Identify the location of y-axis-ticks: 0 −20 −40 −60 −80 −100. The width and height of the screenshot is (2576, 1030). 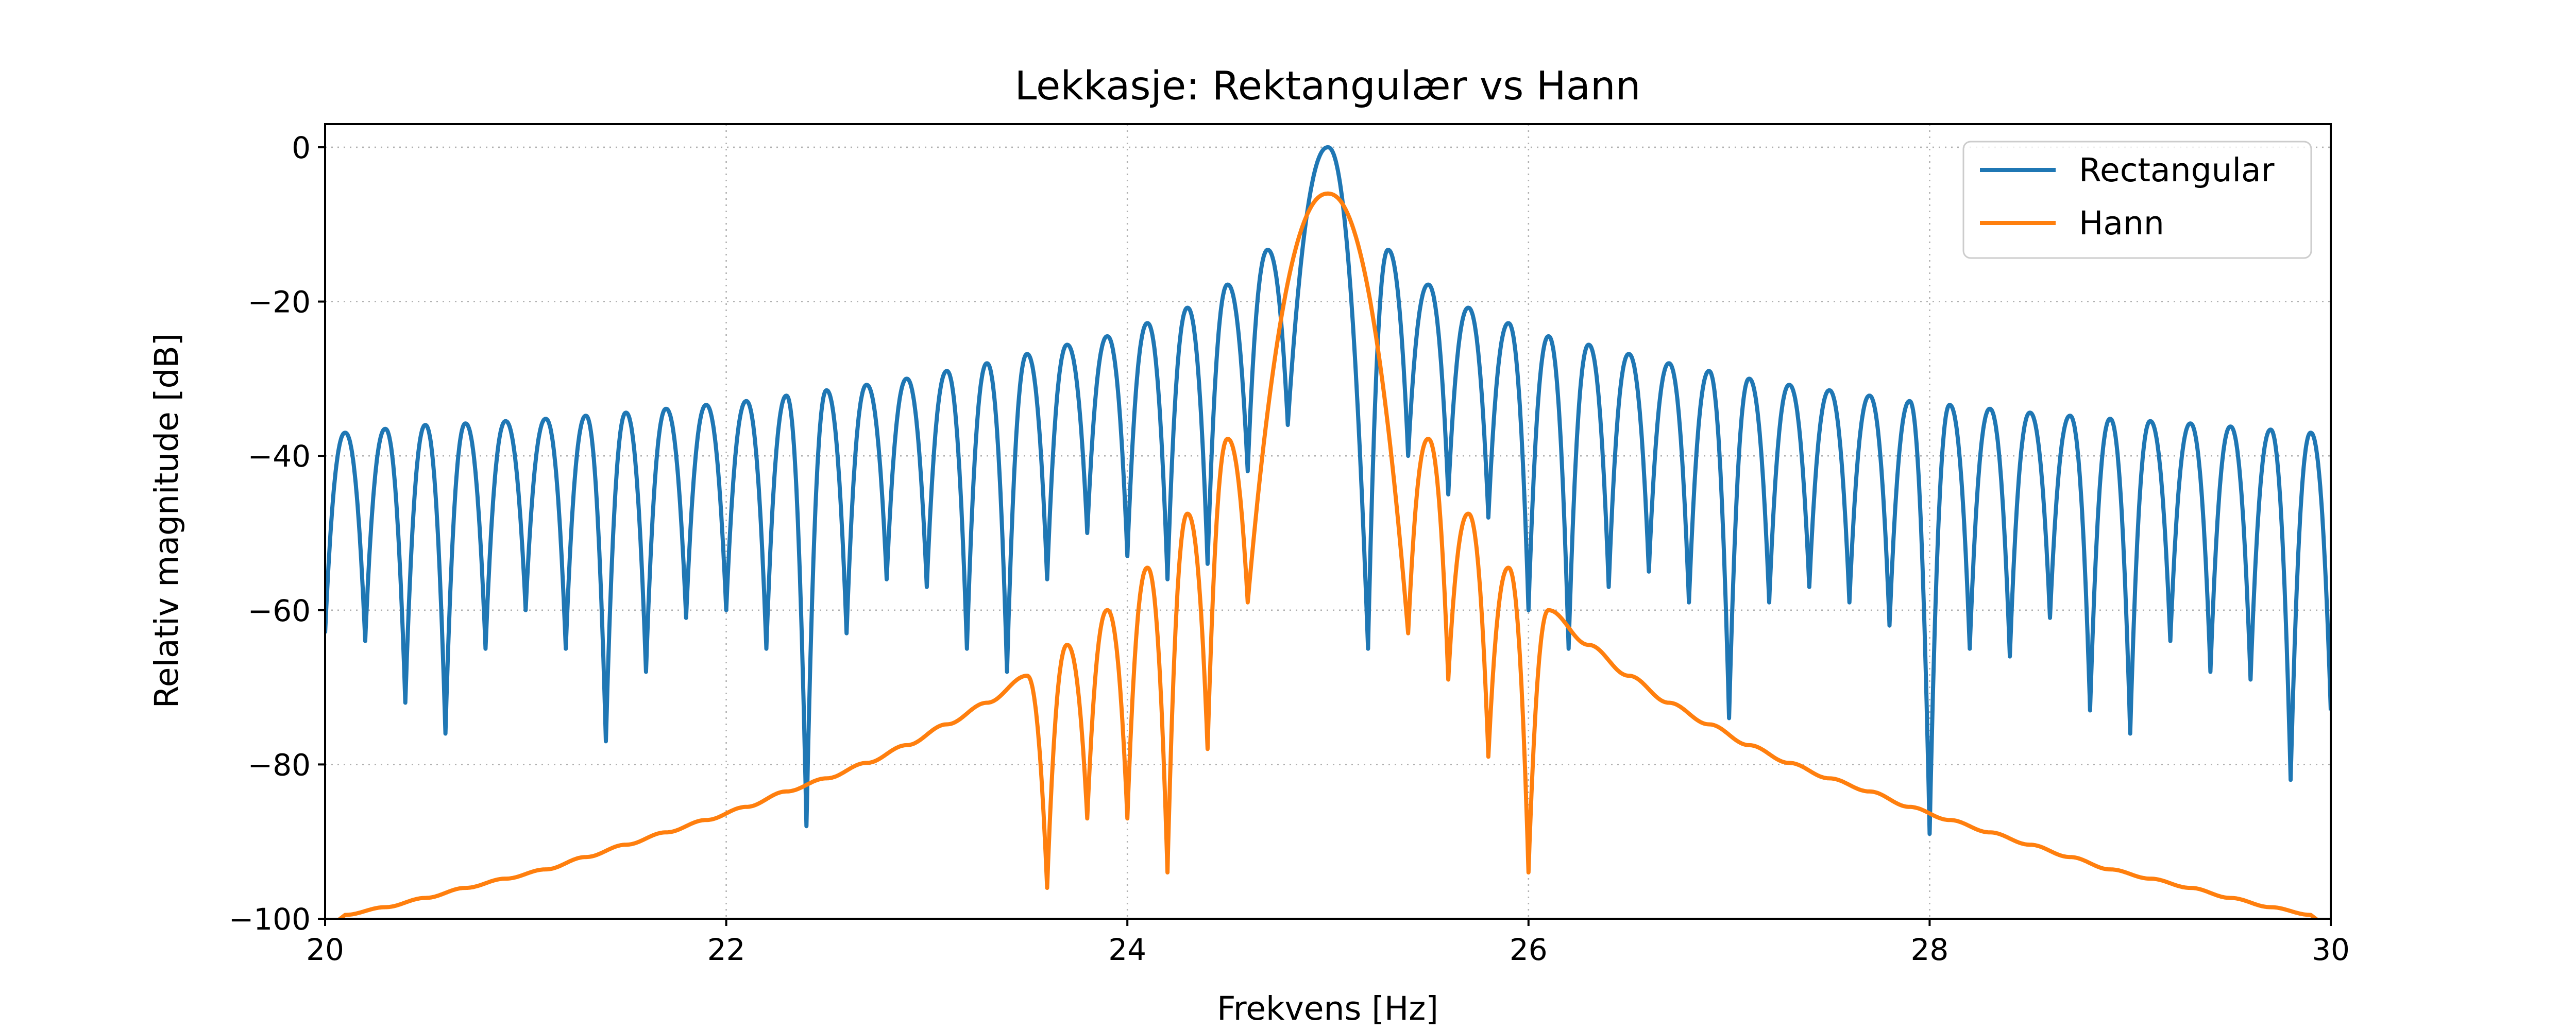
(277, 533).